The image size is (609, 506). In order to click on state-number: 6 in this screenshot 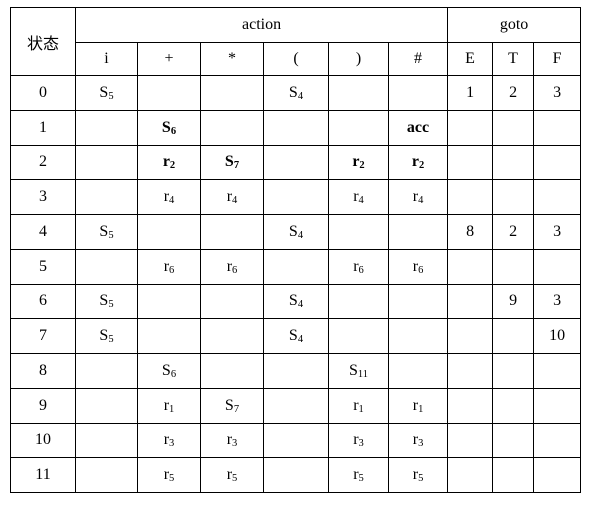, I will do `click(43, 301)`.